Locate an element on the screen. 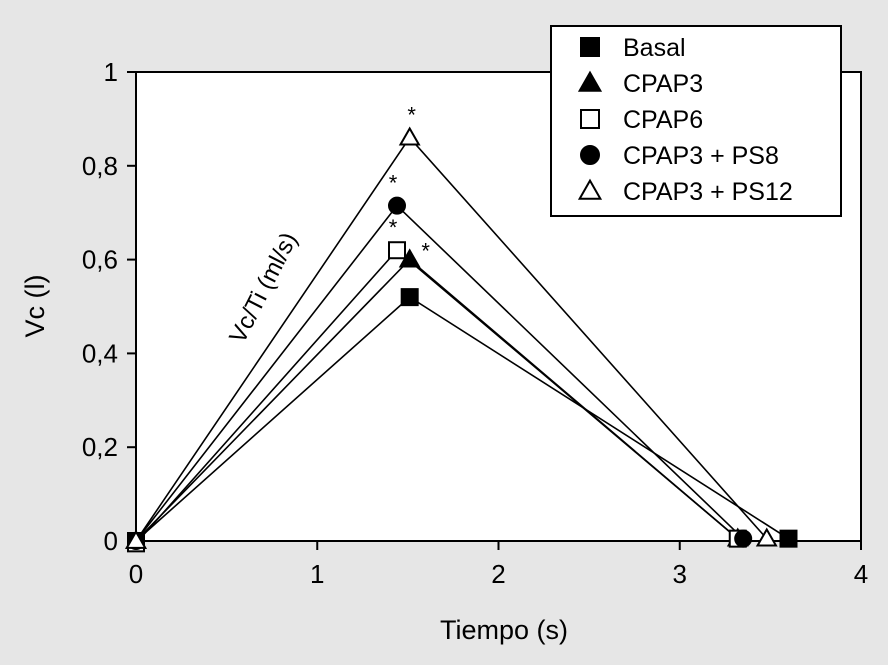  x-tick-label: 1 is located at coordinates (317, 574).